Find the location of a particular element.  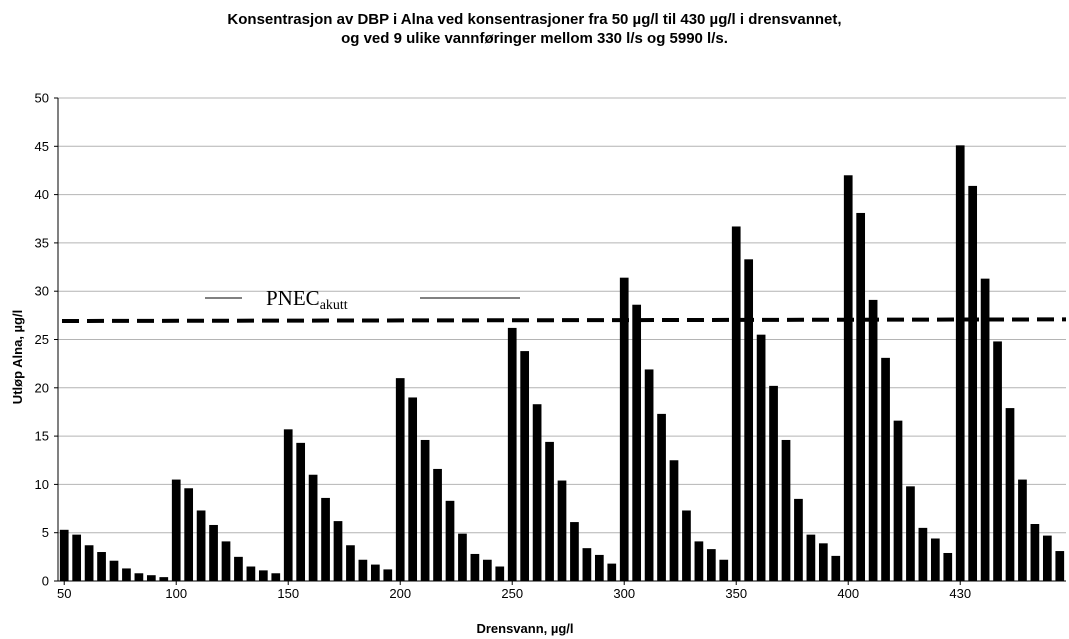

y-tick-label: 15 is located at coordinates (42, 436).